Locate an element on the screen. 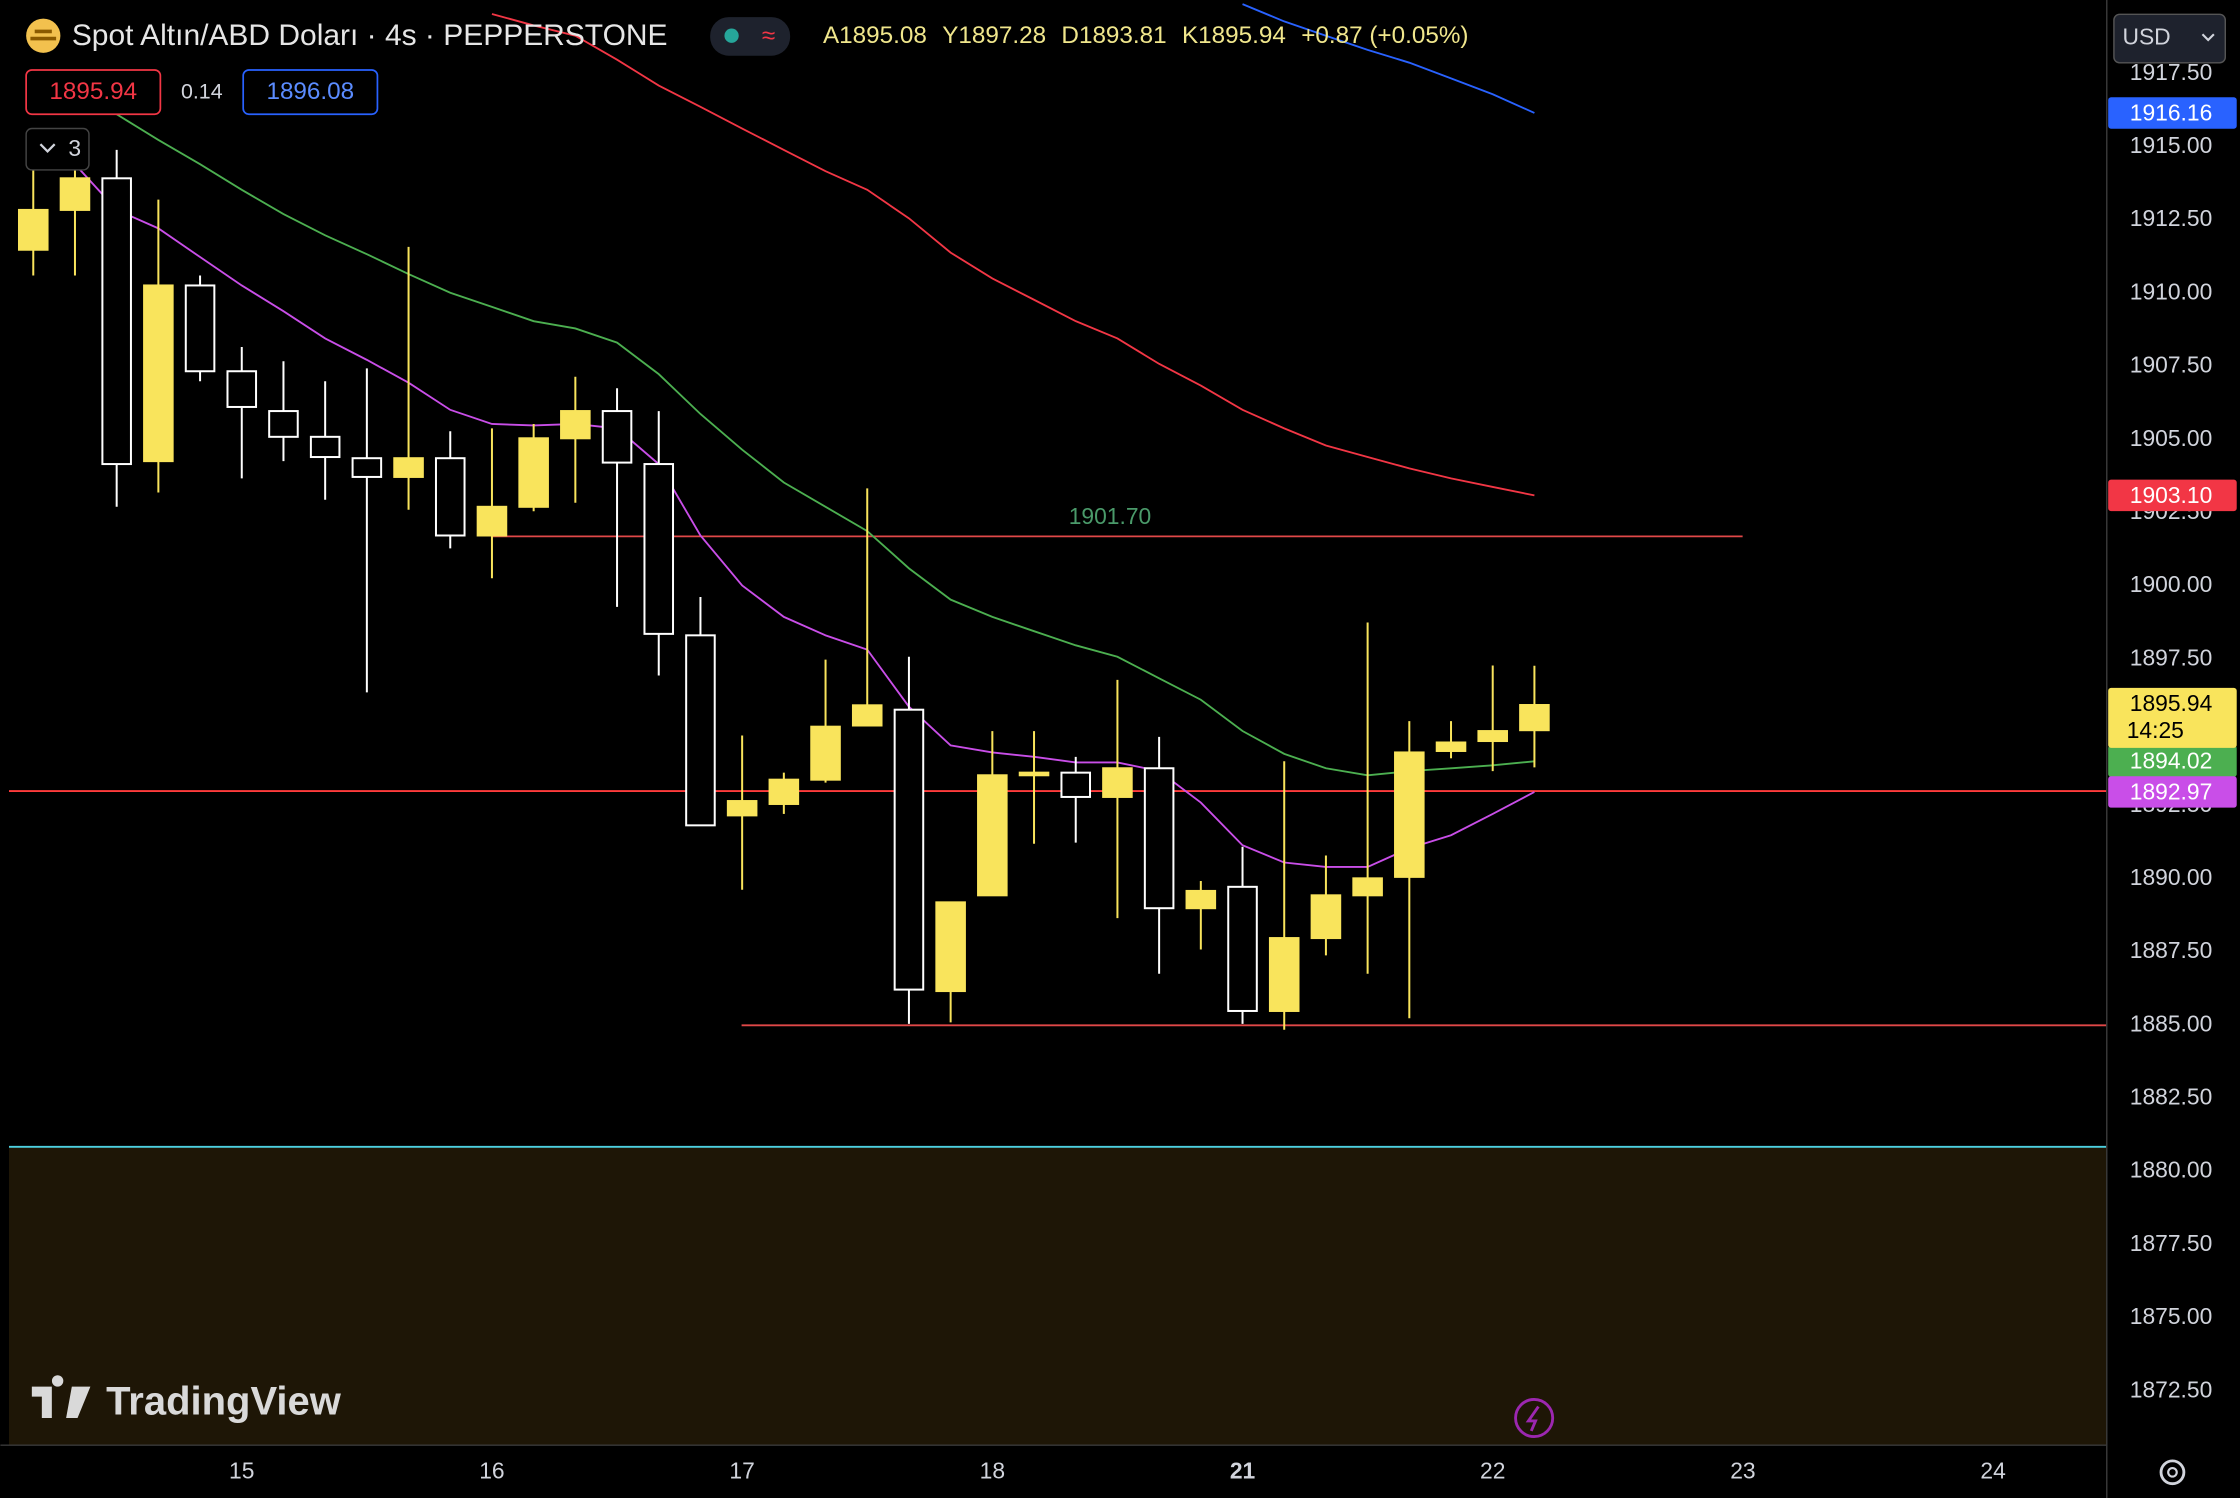 Image resolution: width=2240 pixels, height=1498 pixels. ohlc-label: D is located at coordinates (1070, 36).